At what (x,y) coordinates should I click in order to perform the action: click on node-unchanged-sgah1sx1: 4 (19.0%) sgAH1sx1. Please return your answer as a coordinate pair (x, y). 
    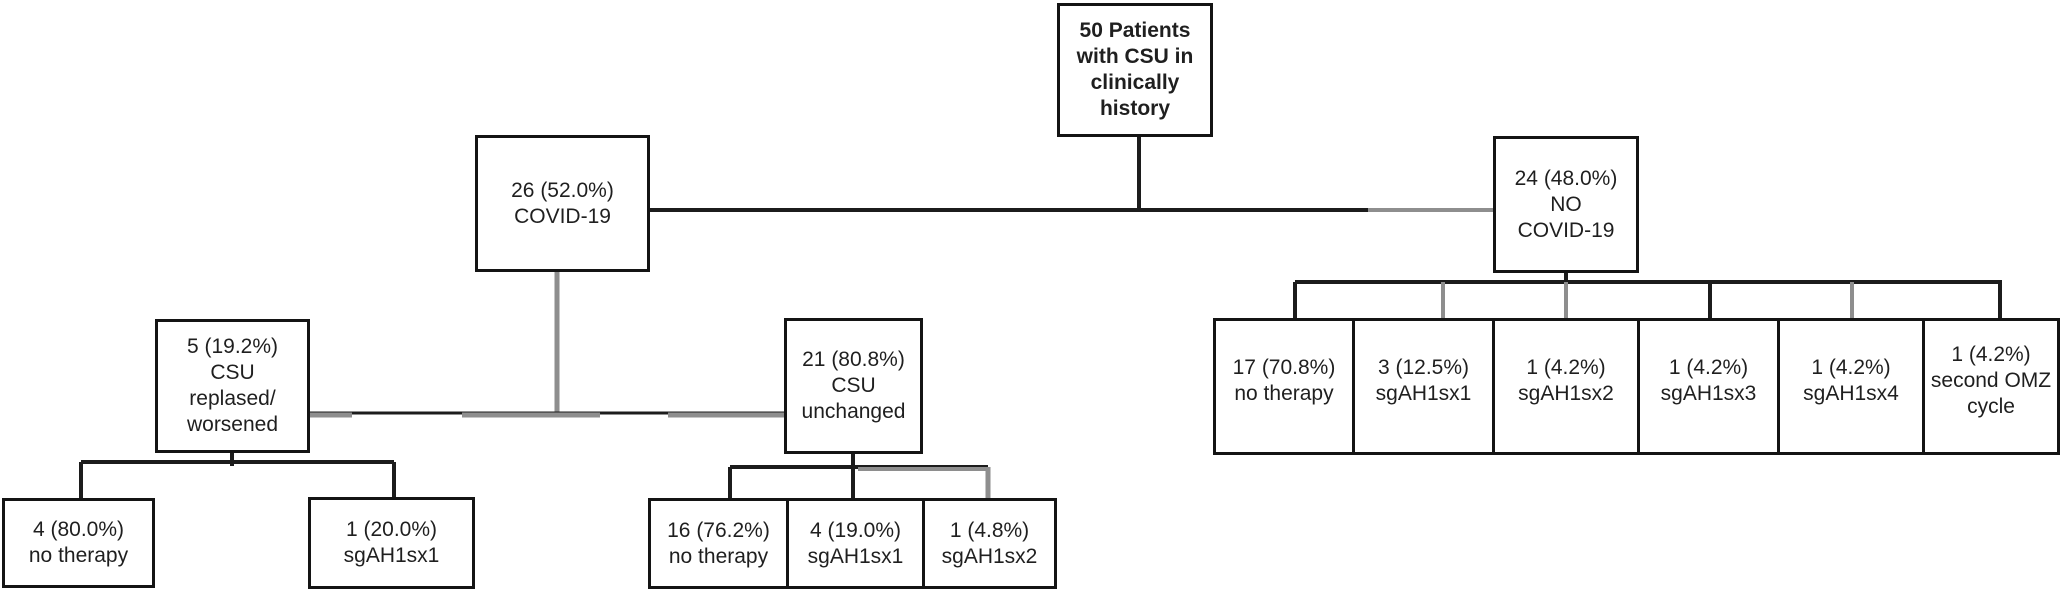
    Looking at the image, I should click on (855, 543).